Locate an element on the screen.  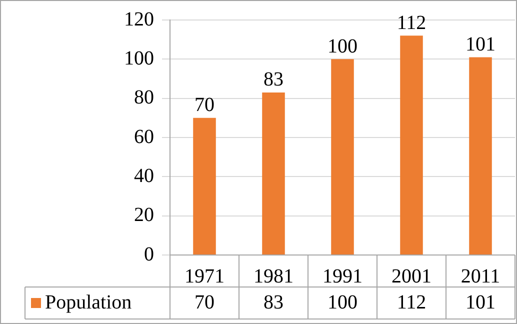
data-label: 83 is located at coordinates (274, 79).